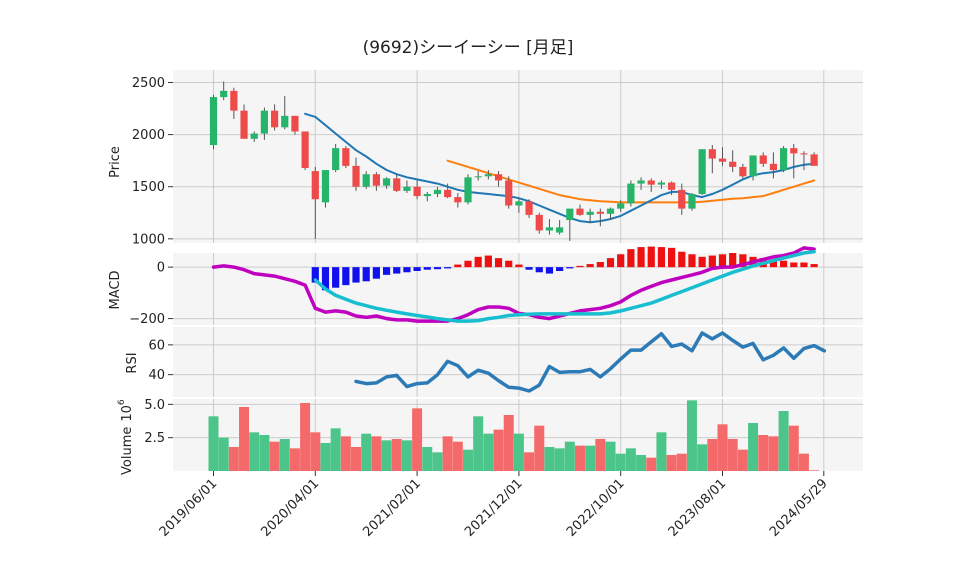 Image resolution: width=958 pixels, height=579 pixels. I want to click on macd-axis-label: MACD, so click(115, 290).